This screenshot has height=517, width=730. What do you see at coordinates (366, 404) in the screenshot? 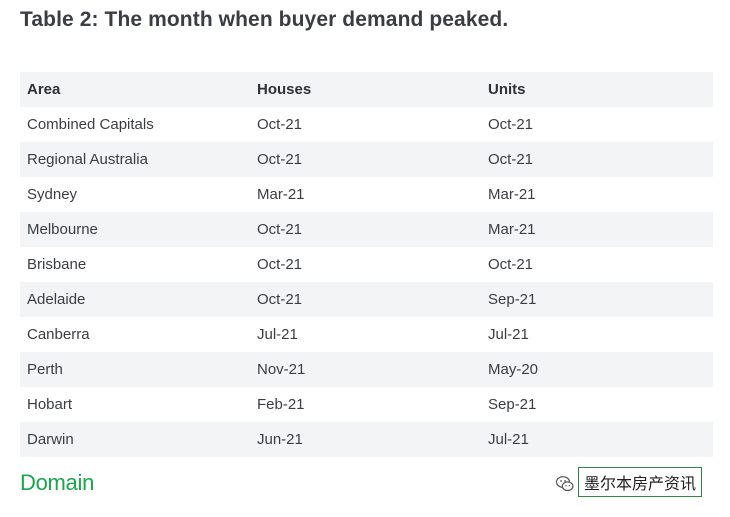
I see `table-row: Hobart Feb-21 Sep-21` at bounding box center [366, 404].